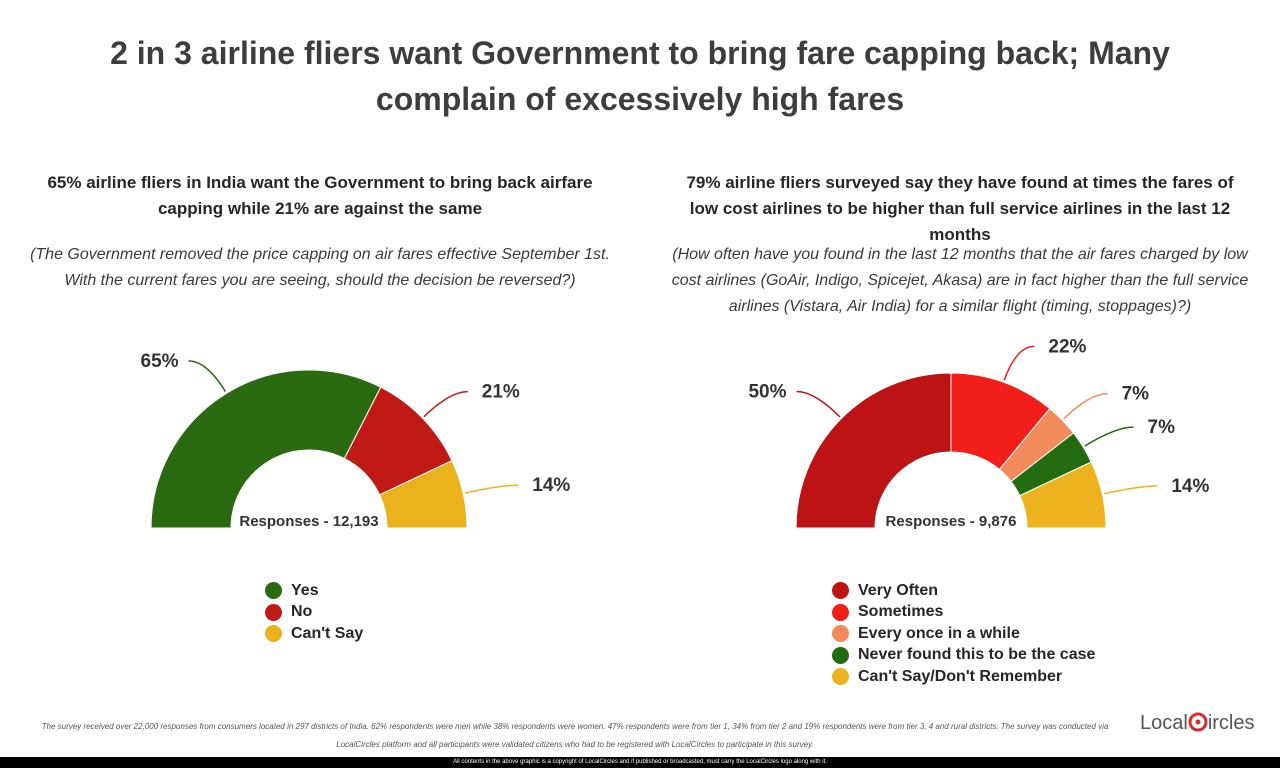 This screenshot has height=768, width=1280. I want to click on data-label-sometimes: 22%, so click(1067, 346).